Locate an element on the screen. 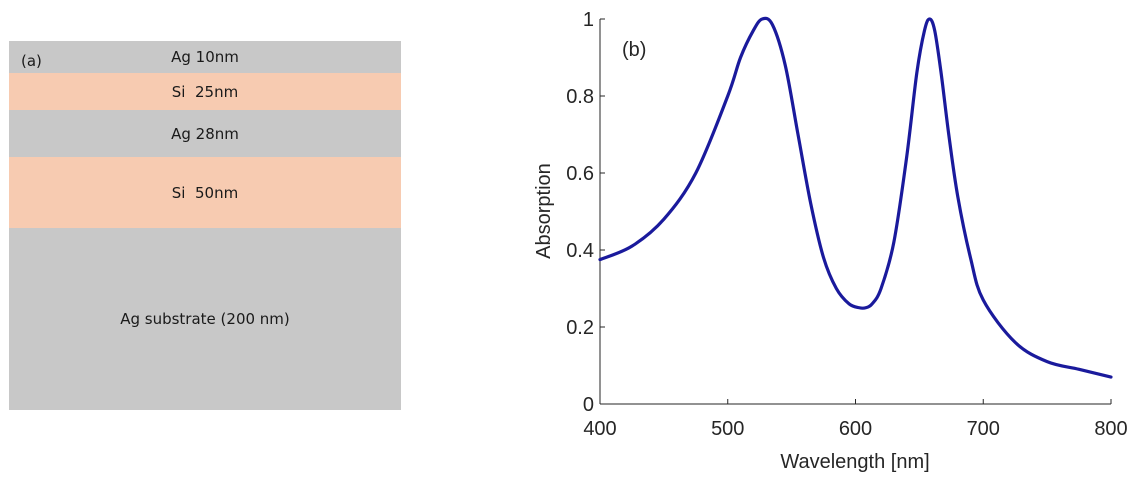  x-axis-label: Wavelength [nm] is located at coordinates (854, 462).